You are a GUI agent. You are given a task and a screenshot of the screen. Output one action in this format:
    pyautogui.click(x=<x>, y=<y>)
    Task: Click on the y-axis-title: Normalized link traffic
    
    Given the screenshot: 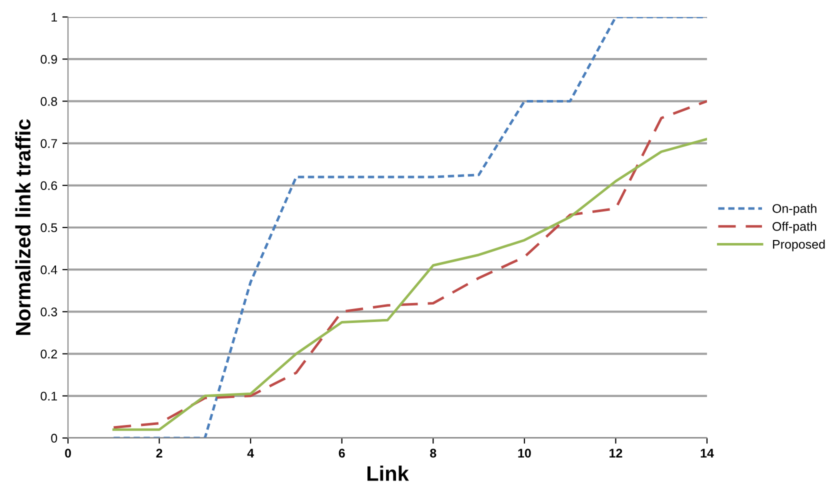 What is the action you would take?
    pyautogui.click(x=23, y=227)
    